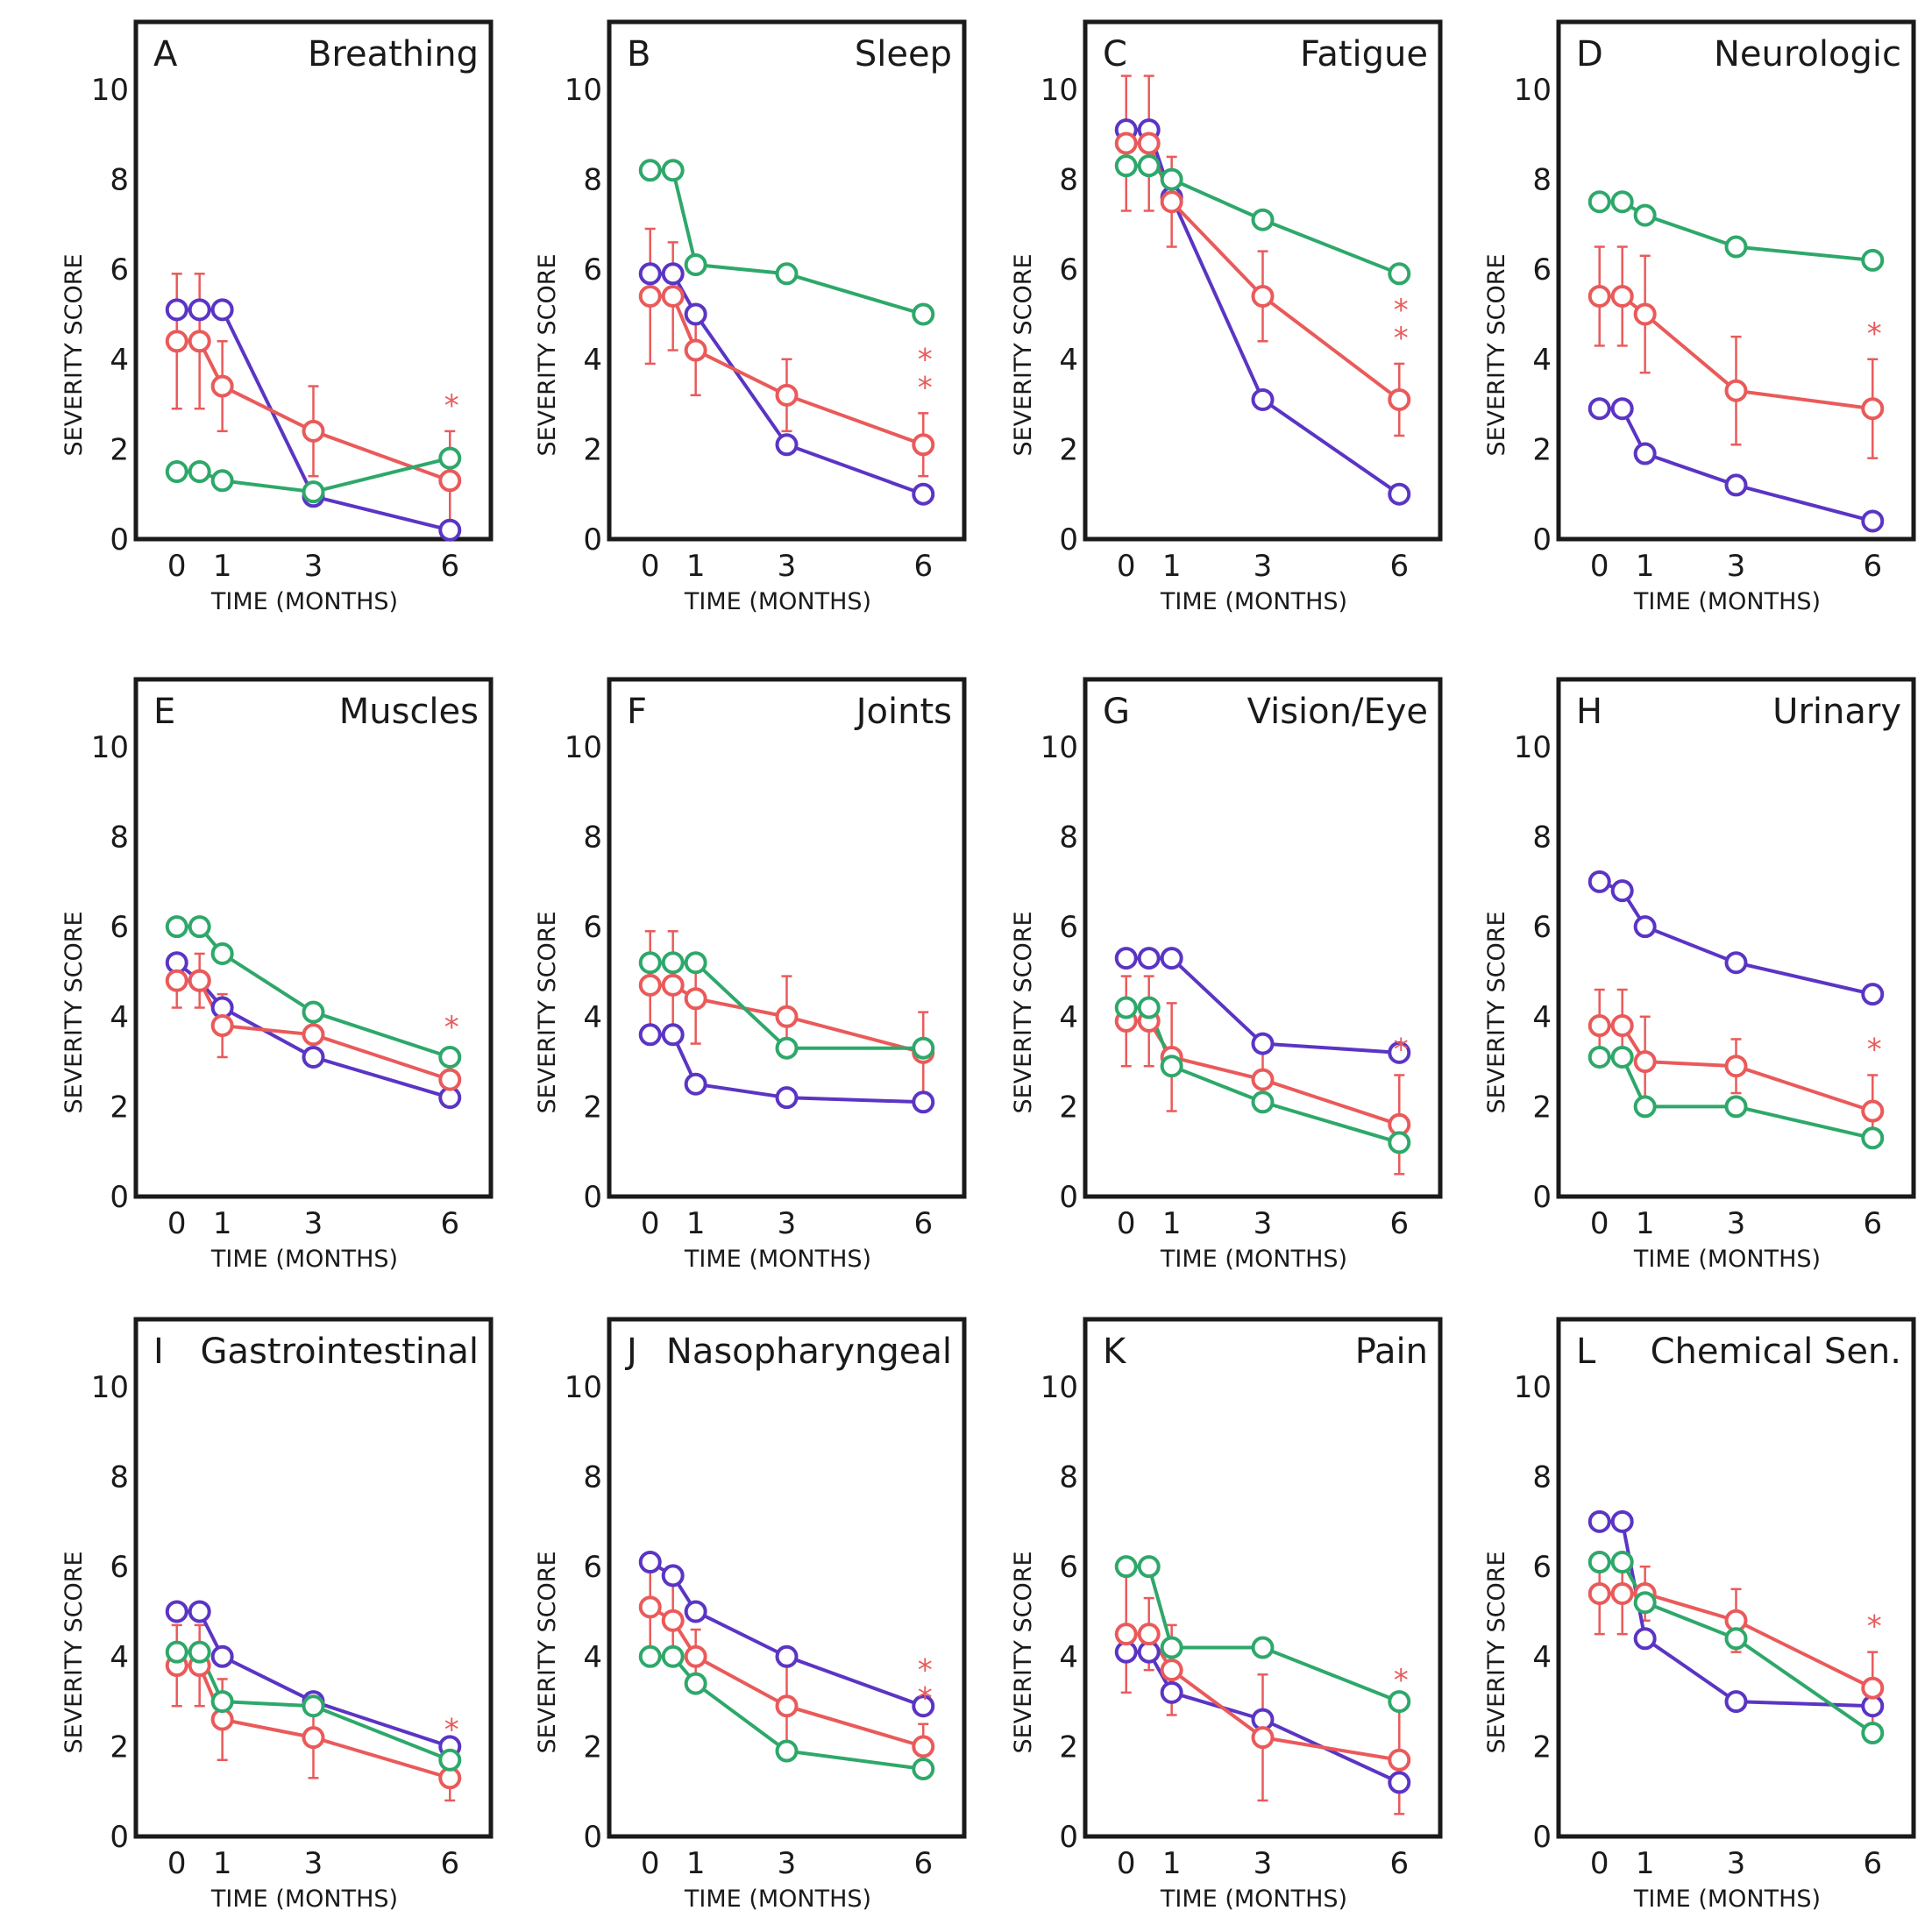  I want to click on panel-letter: A, so click(165, 54).